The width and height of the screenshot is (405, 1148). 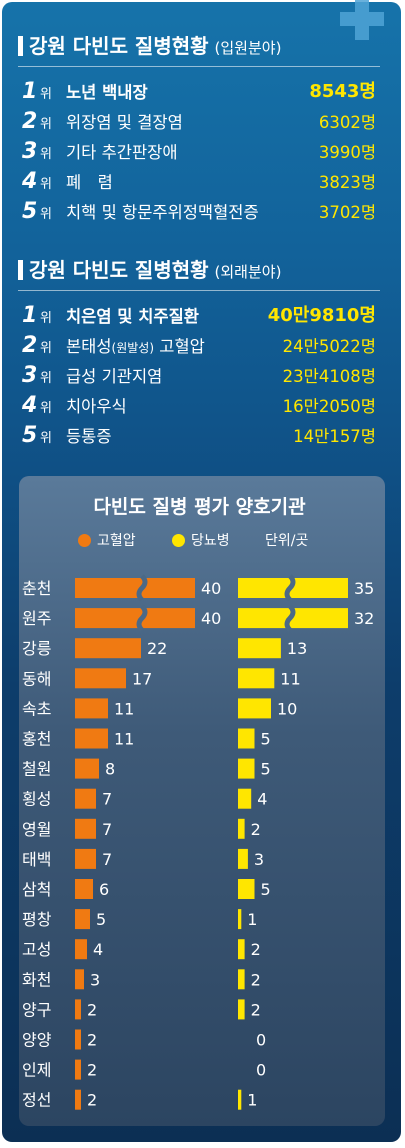 What do you see at coordinates (347, 212) in the screenshot?
I see `patient-count: 3702명` at bounding box center [347, 212].